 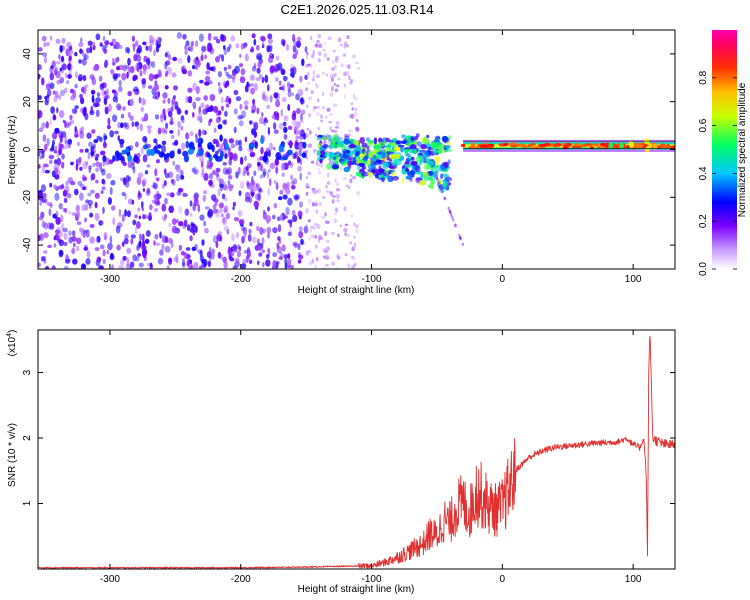 I want to click on spectrogram-y-label: Frequency (Hz), so click(x=12, y=150).